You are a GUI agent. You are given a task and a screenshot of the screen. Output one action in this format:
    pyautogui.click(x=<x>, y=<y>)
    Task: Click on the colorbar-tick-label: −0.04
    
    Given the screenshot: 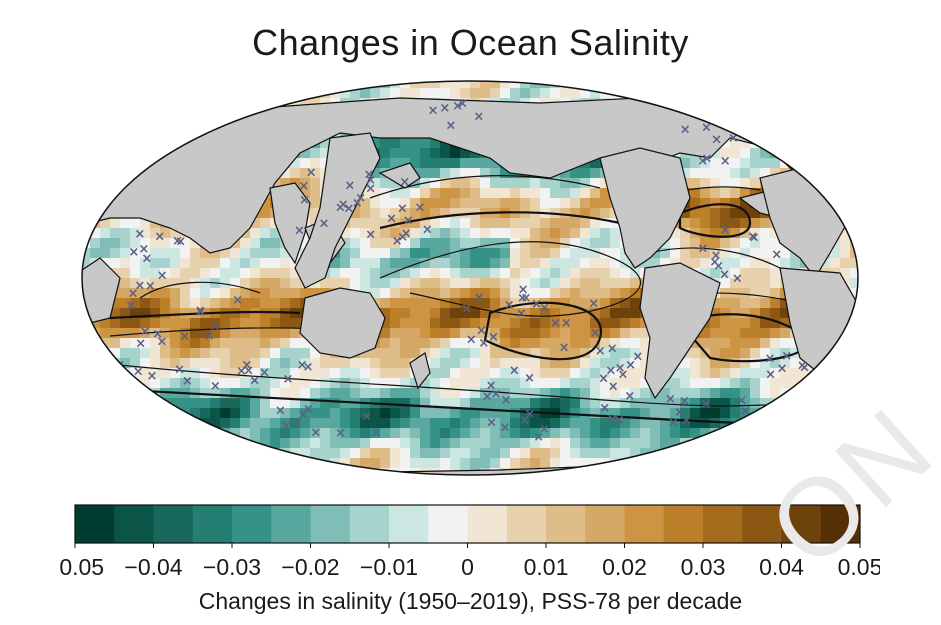 What is the action you would take?
    pyautogui.click(x=153, y=567)
    